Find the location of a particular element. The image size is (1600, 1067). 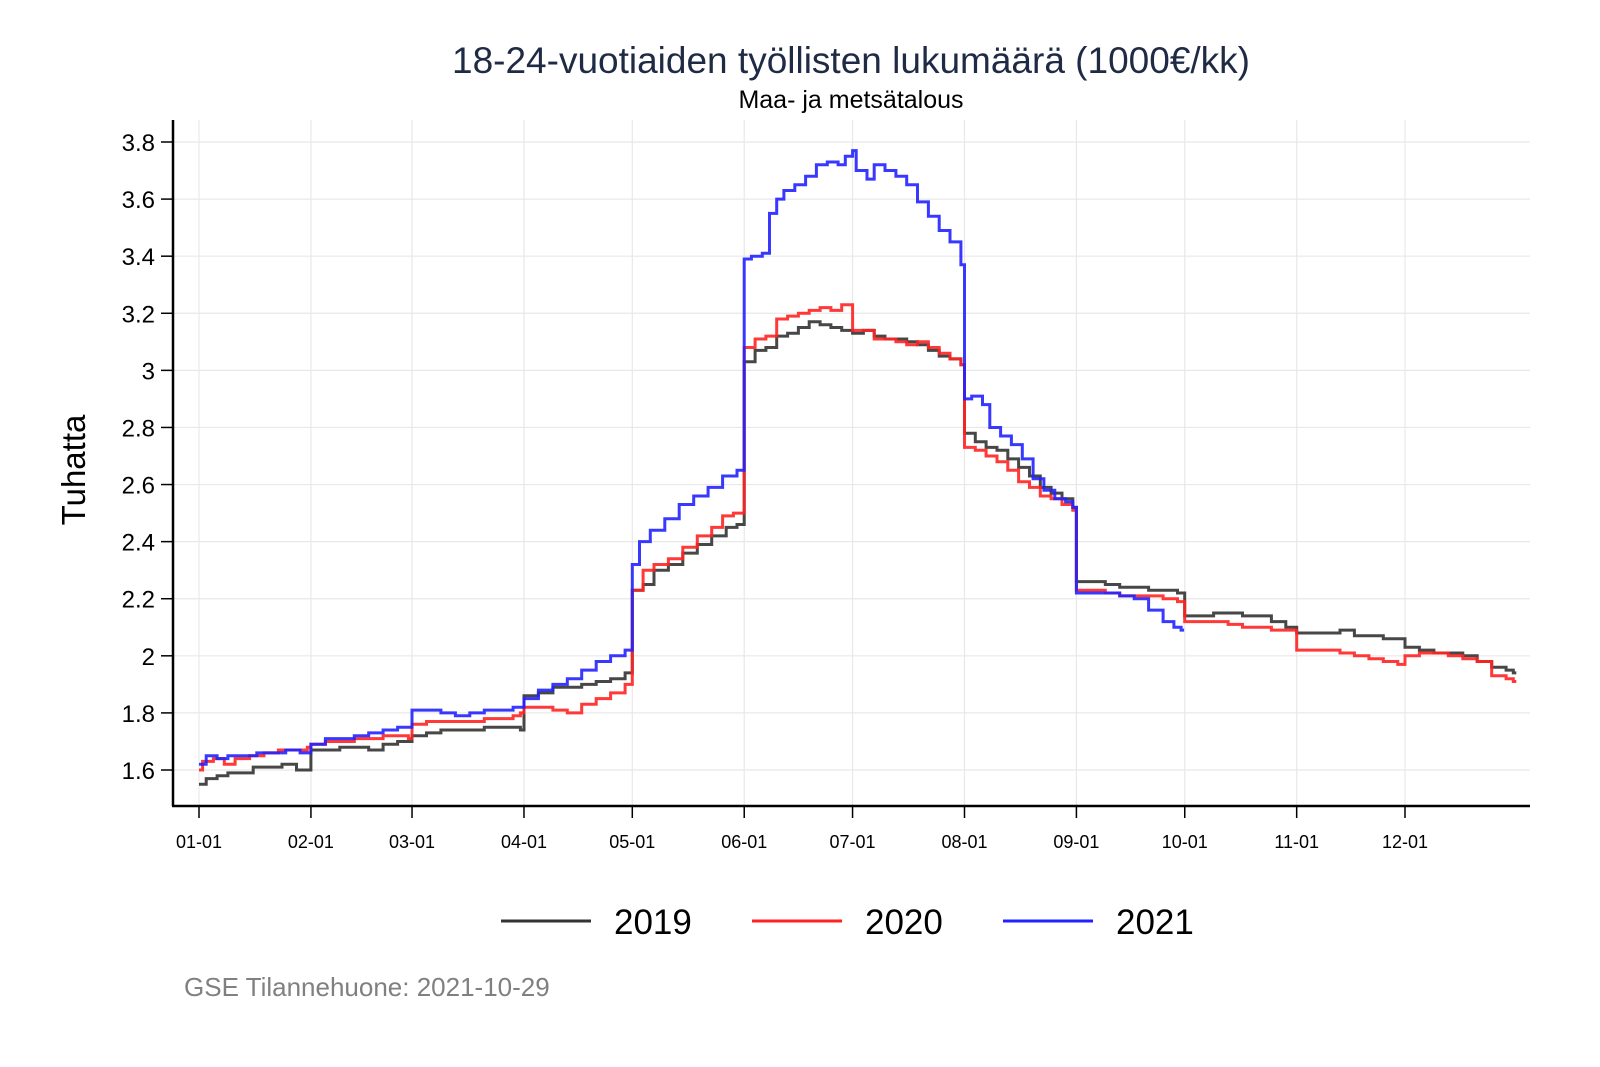

legend-label: 2019 is located at coordinates (653, 922).